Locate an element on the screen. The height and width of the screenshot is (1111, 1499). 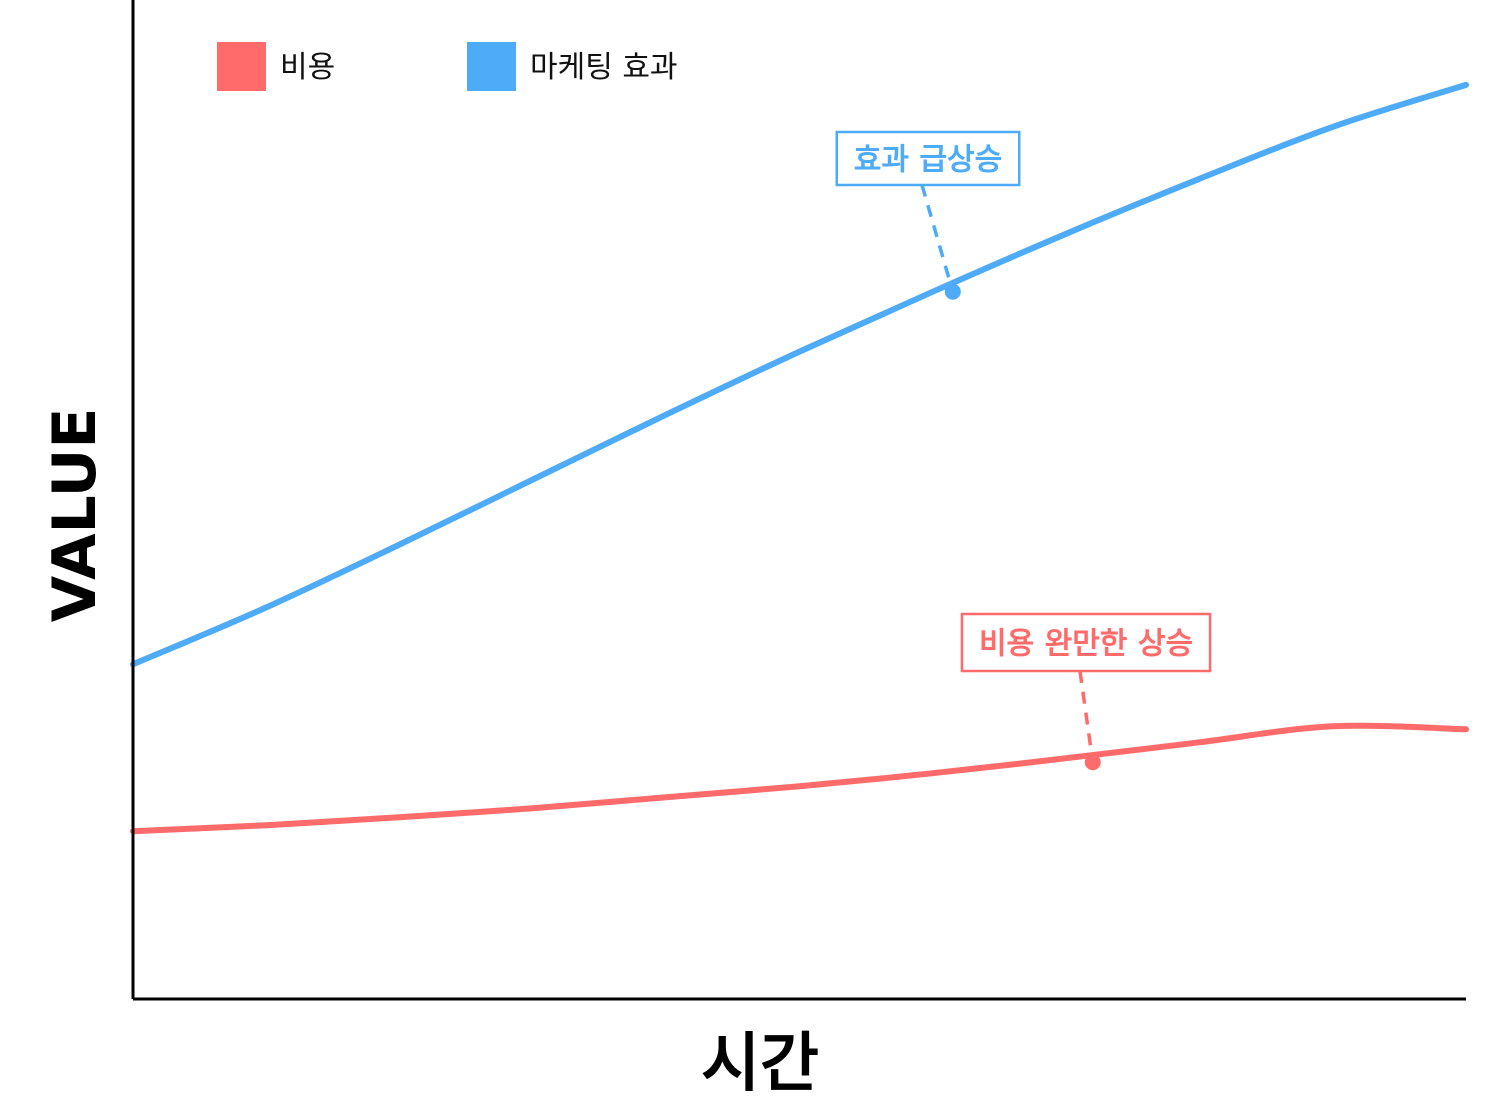
annotation-label: 비용 완만한 상승 is located at coordinates (1086, 644).